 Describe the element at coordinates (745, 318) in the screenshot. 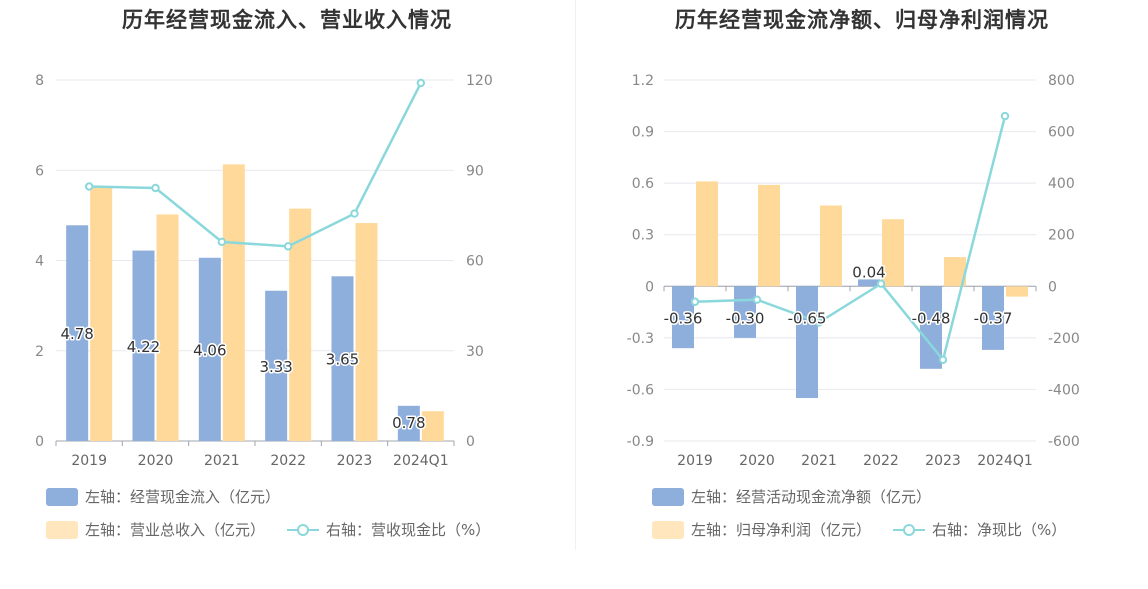

I see `bar-data-label: -0.30` at that location.